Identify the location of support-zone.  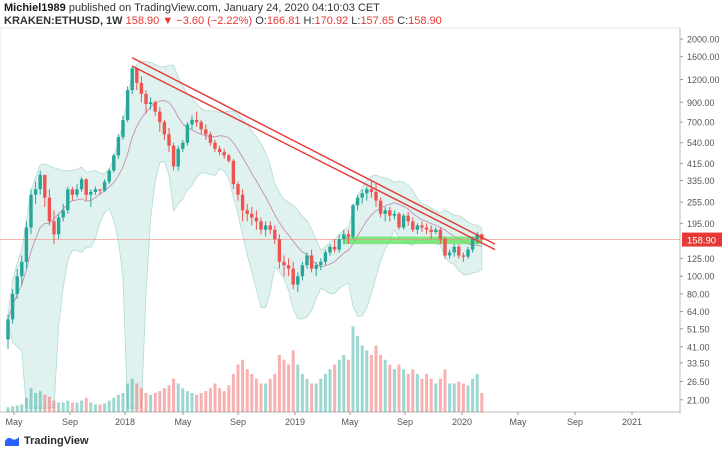
(412, 240).